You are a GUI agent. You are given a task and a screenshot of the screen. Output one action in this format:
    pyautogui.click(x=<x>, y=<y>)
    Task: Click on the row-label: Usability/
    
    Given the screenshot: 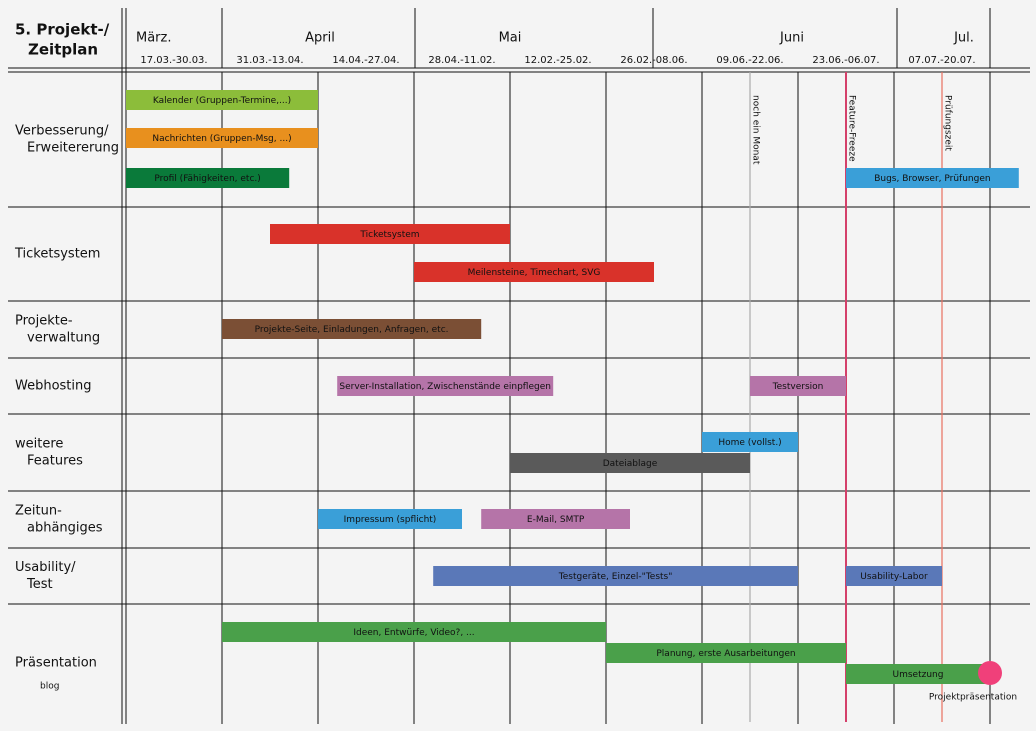 What is the action you would take?
    pyautogui.click(x=45, y=567)
    